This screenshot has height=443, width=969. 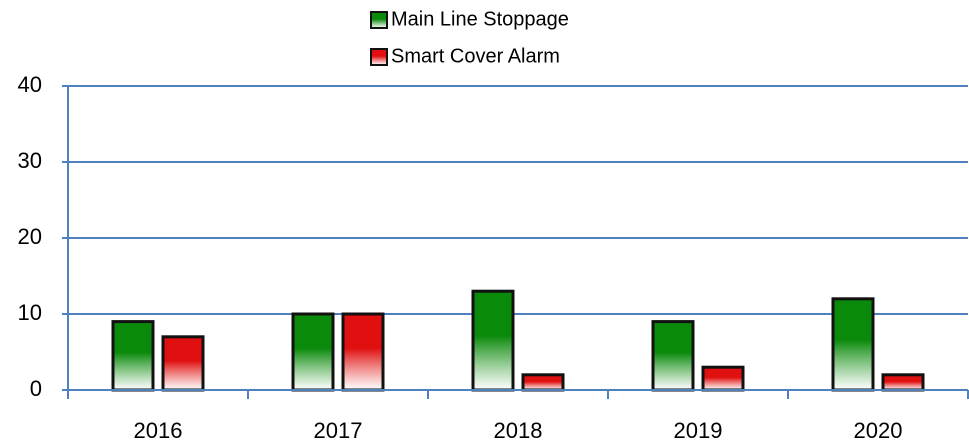 What do you see at coordinates (158, 430) in the screenshot?
I see `x-tick-label: 2016` at bounding box center [158, 430].